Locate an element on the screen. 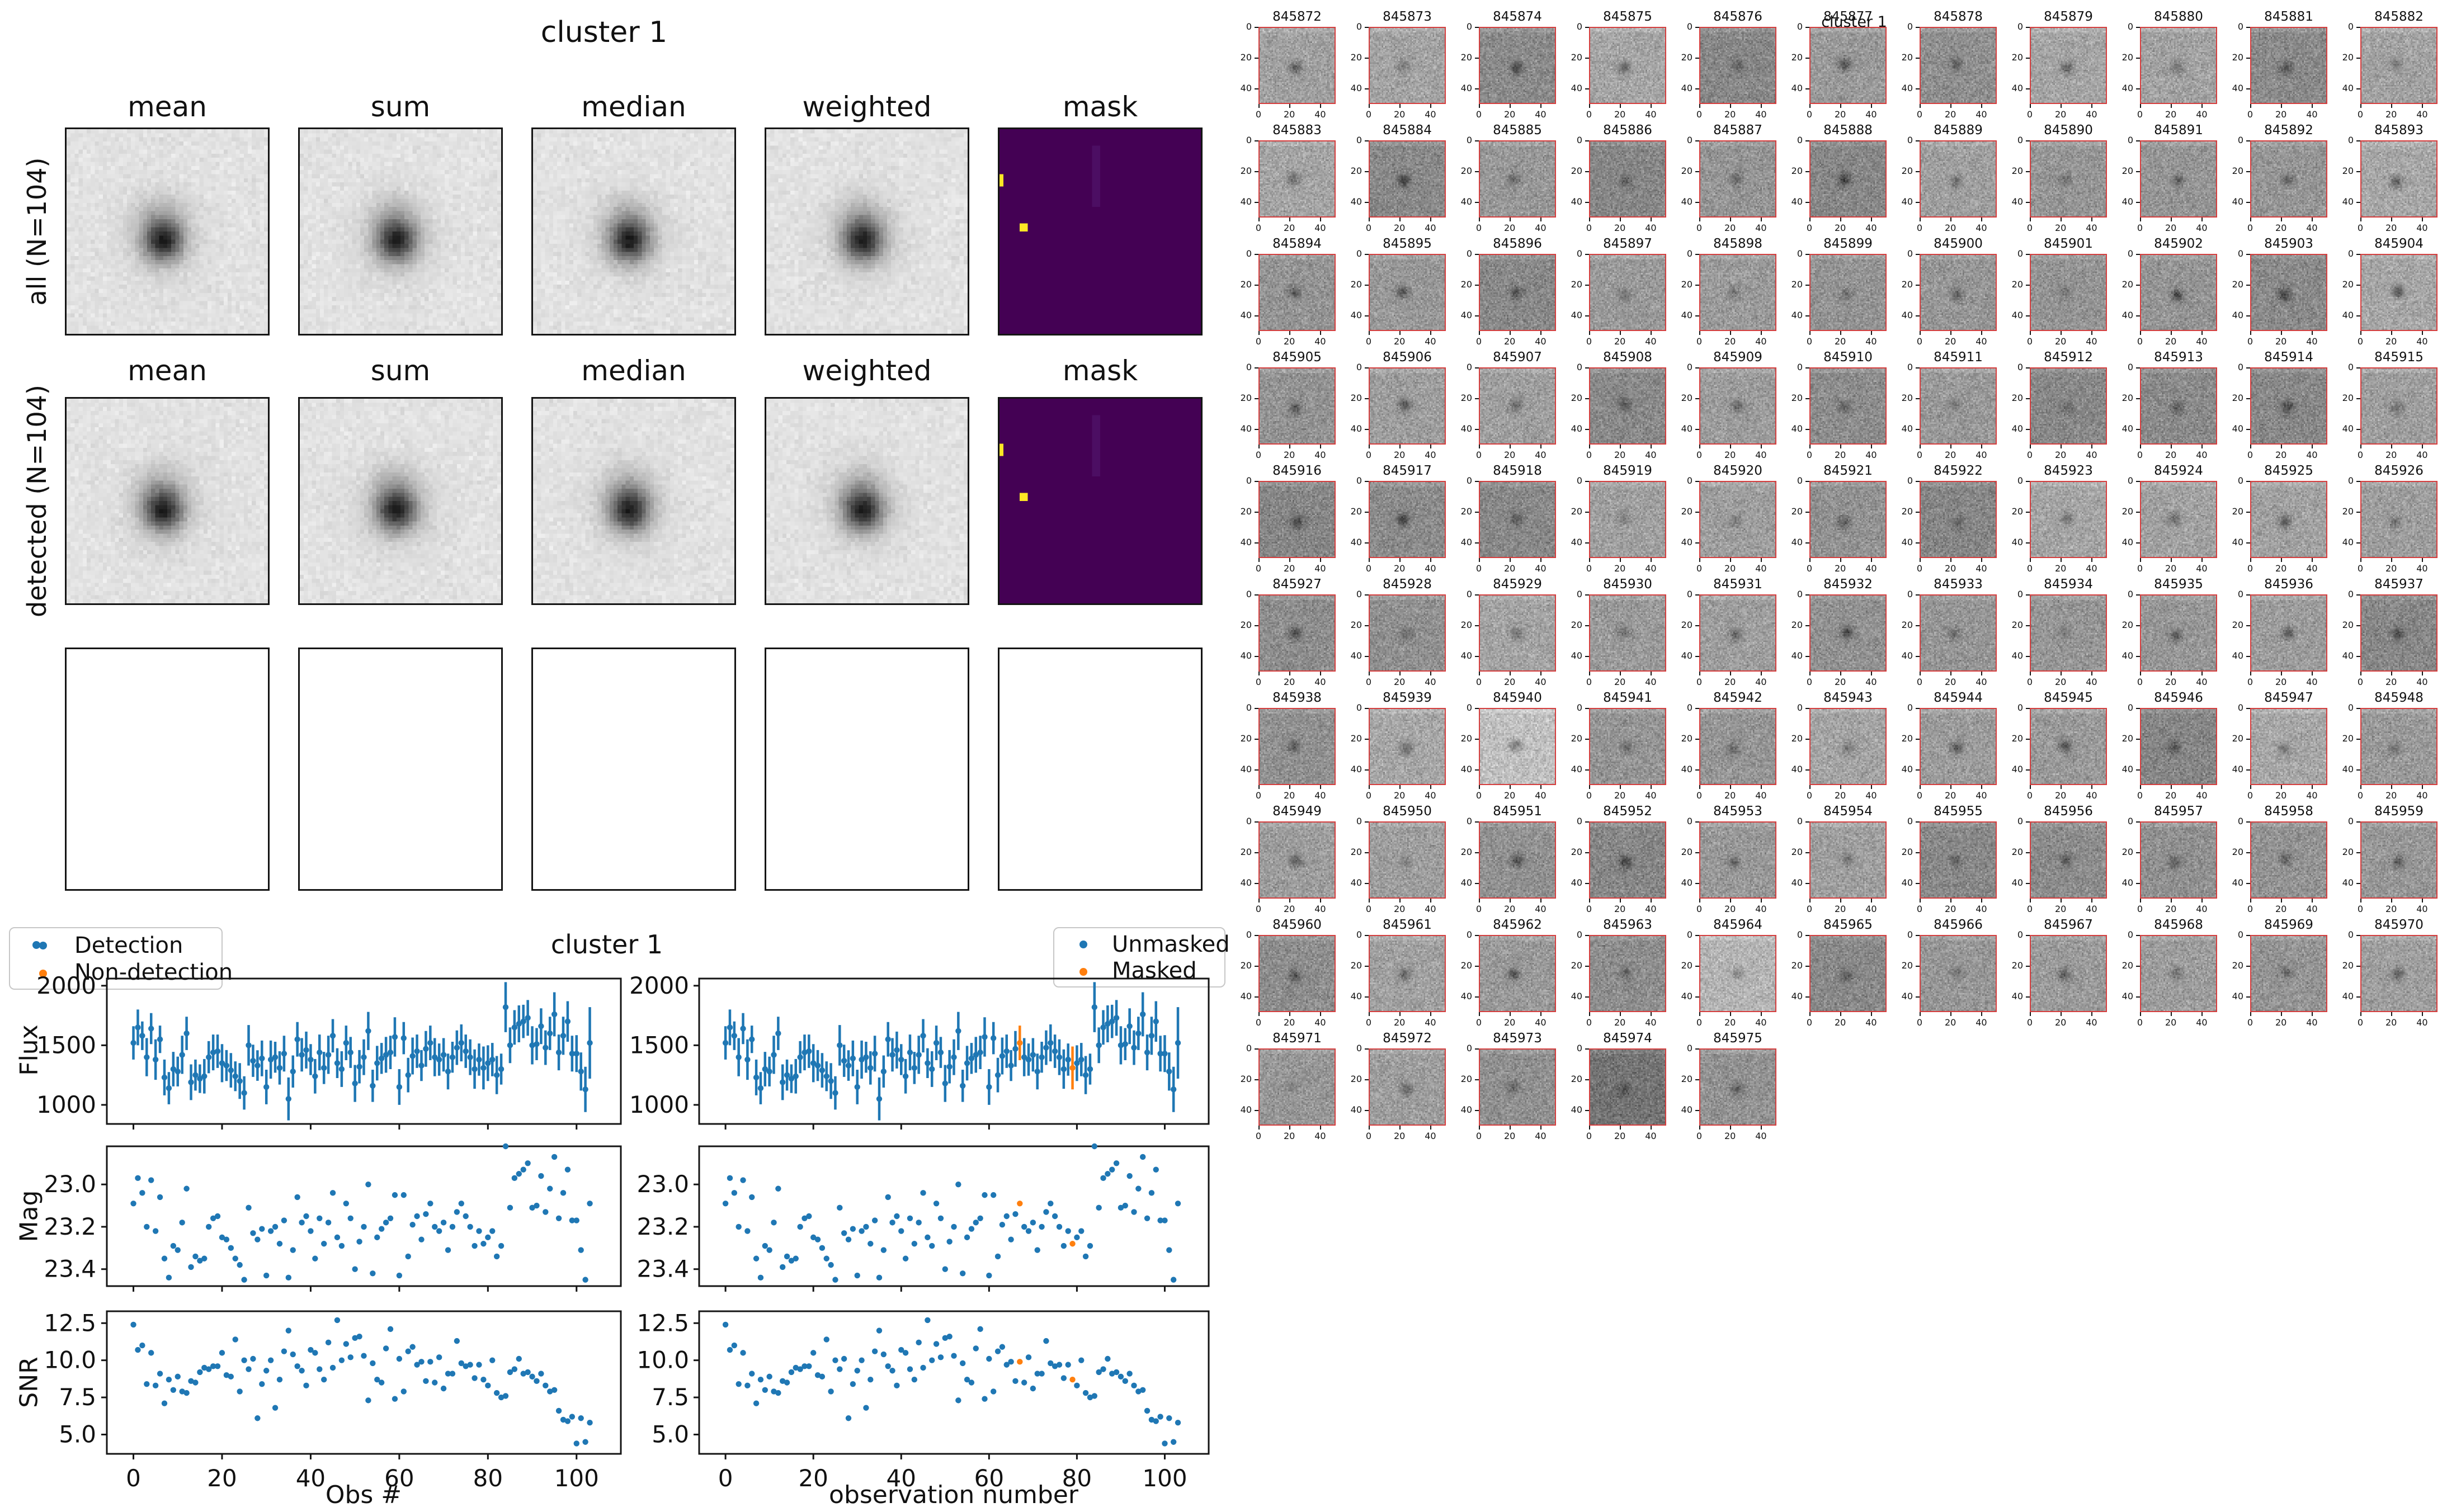 Image resolution: width=2461 pixels, height=1512 pixels. thumbnail-title: 845915 is located at coordinates (2399, 357).